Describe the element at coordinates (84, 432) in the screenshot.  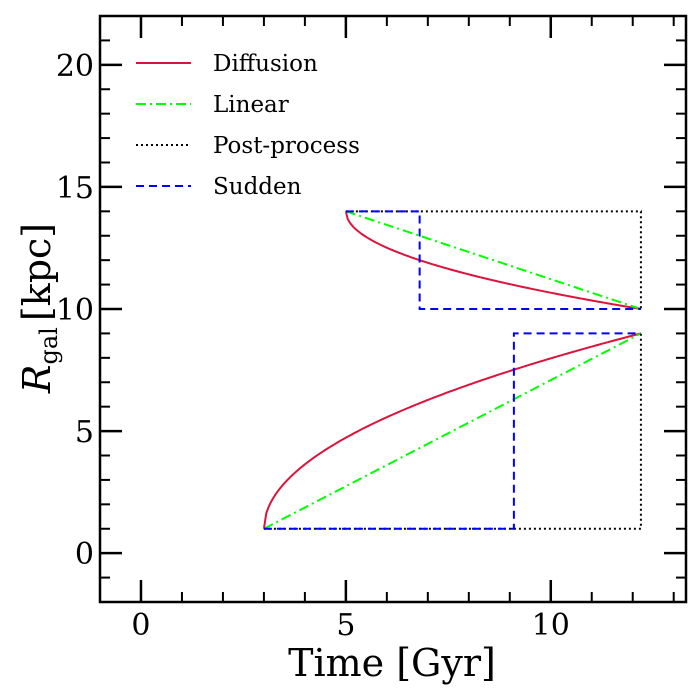
I see `y-tick-label: 5` at that location.